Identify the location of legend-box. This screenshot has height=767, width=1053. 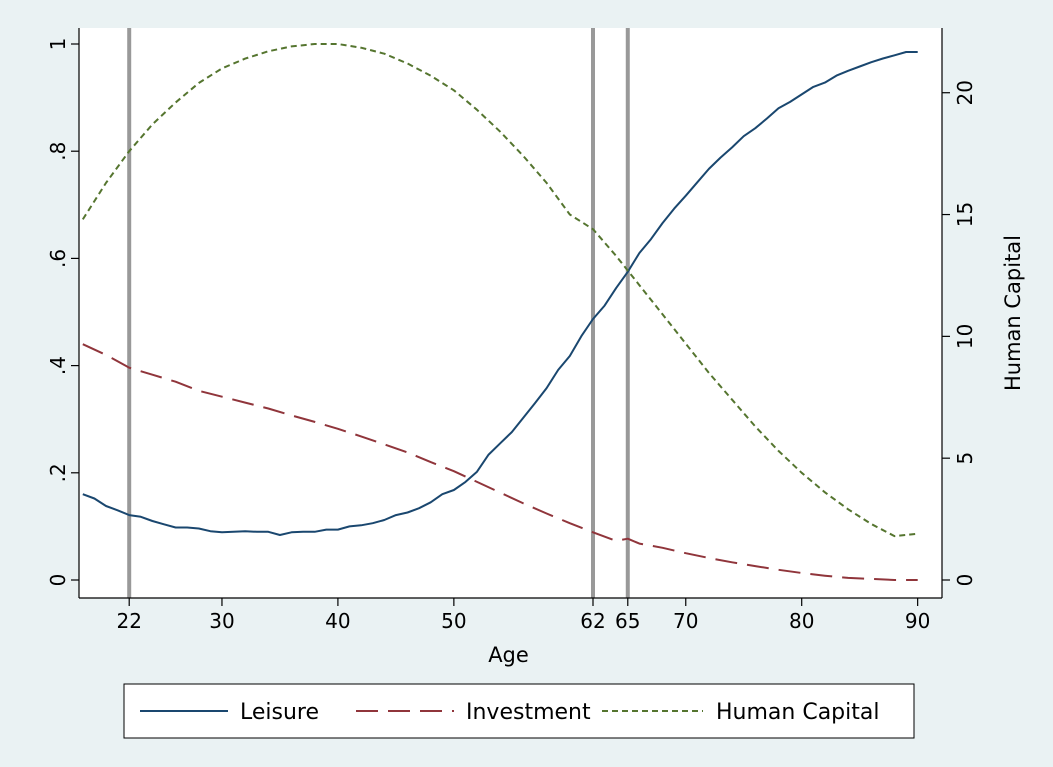
(519, 711).